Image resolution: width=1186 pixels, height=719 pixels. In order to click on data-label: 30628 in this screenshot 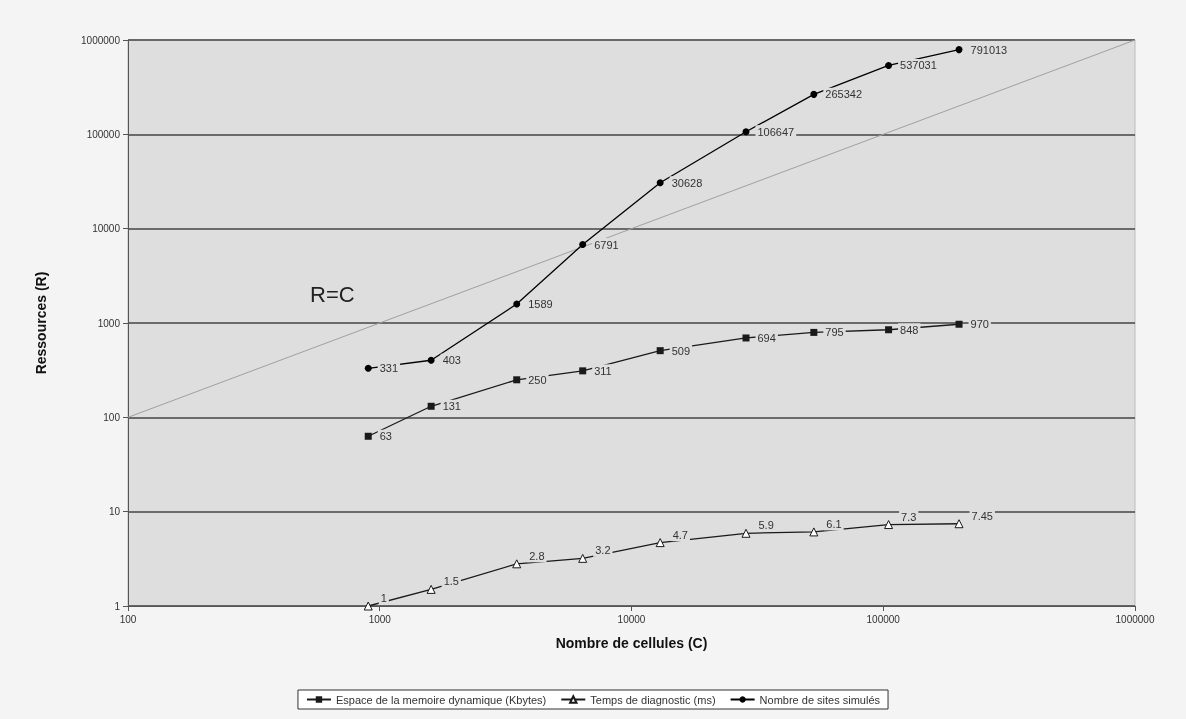, I will do `click(687, 182)`.